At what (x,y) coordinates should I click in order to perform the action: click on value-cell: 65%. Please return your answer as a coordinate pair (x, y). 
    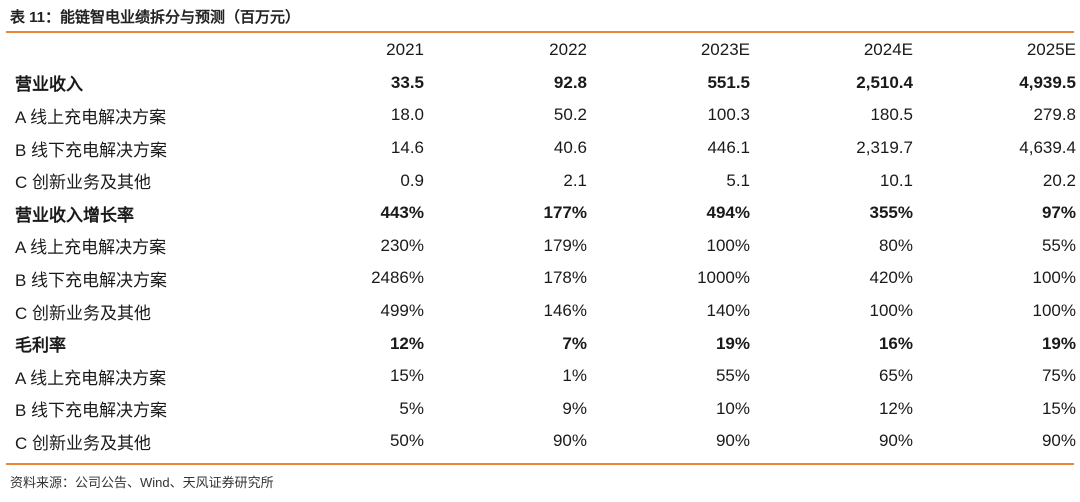
    Looking at the image, I should click on (895, 376).